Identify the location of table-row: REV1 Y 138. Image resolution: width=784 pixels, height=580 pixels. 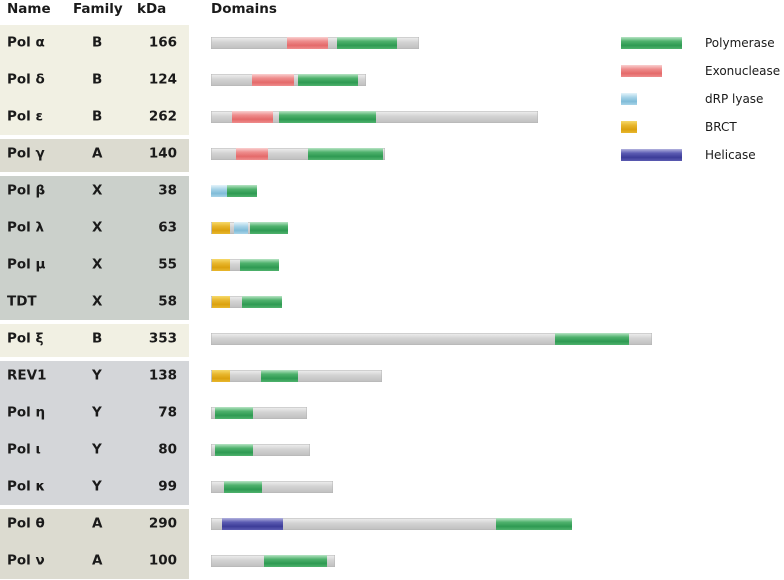
(94, 376).